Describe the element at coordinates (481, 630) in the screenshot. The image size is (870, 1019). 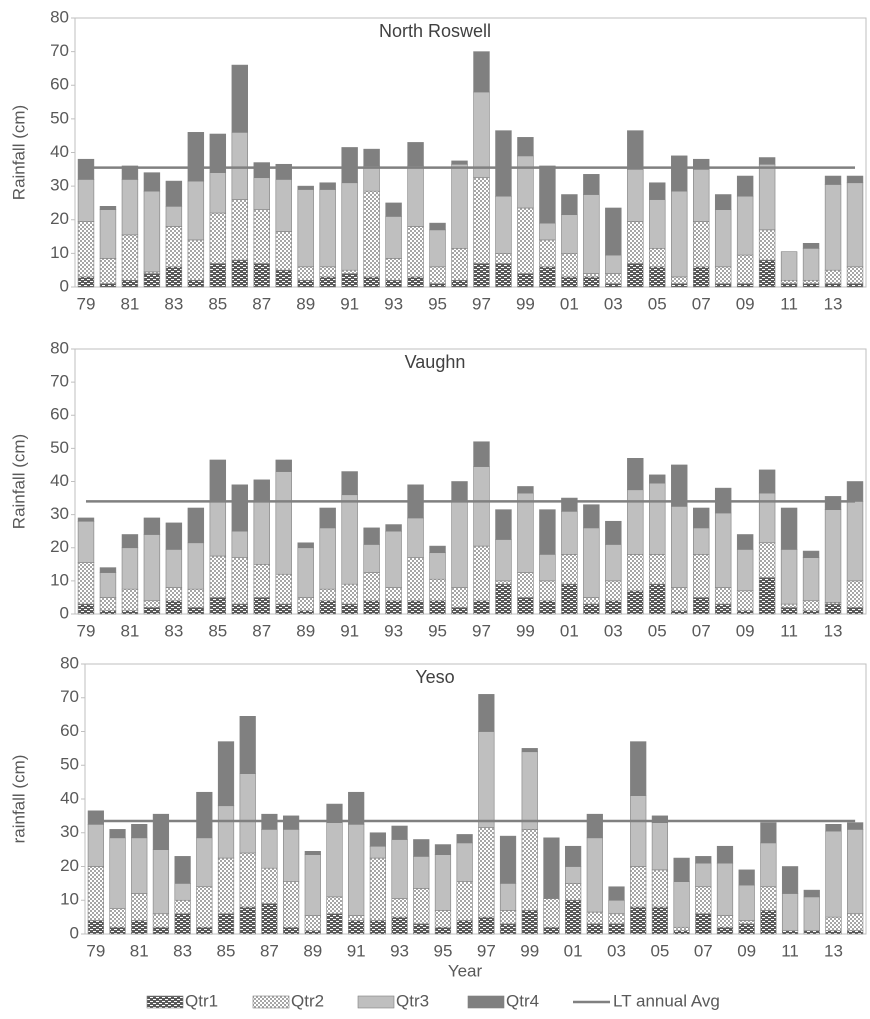
I see `x-tick-label: 97` at that location.